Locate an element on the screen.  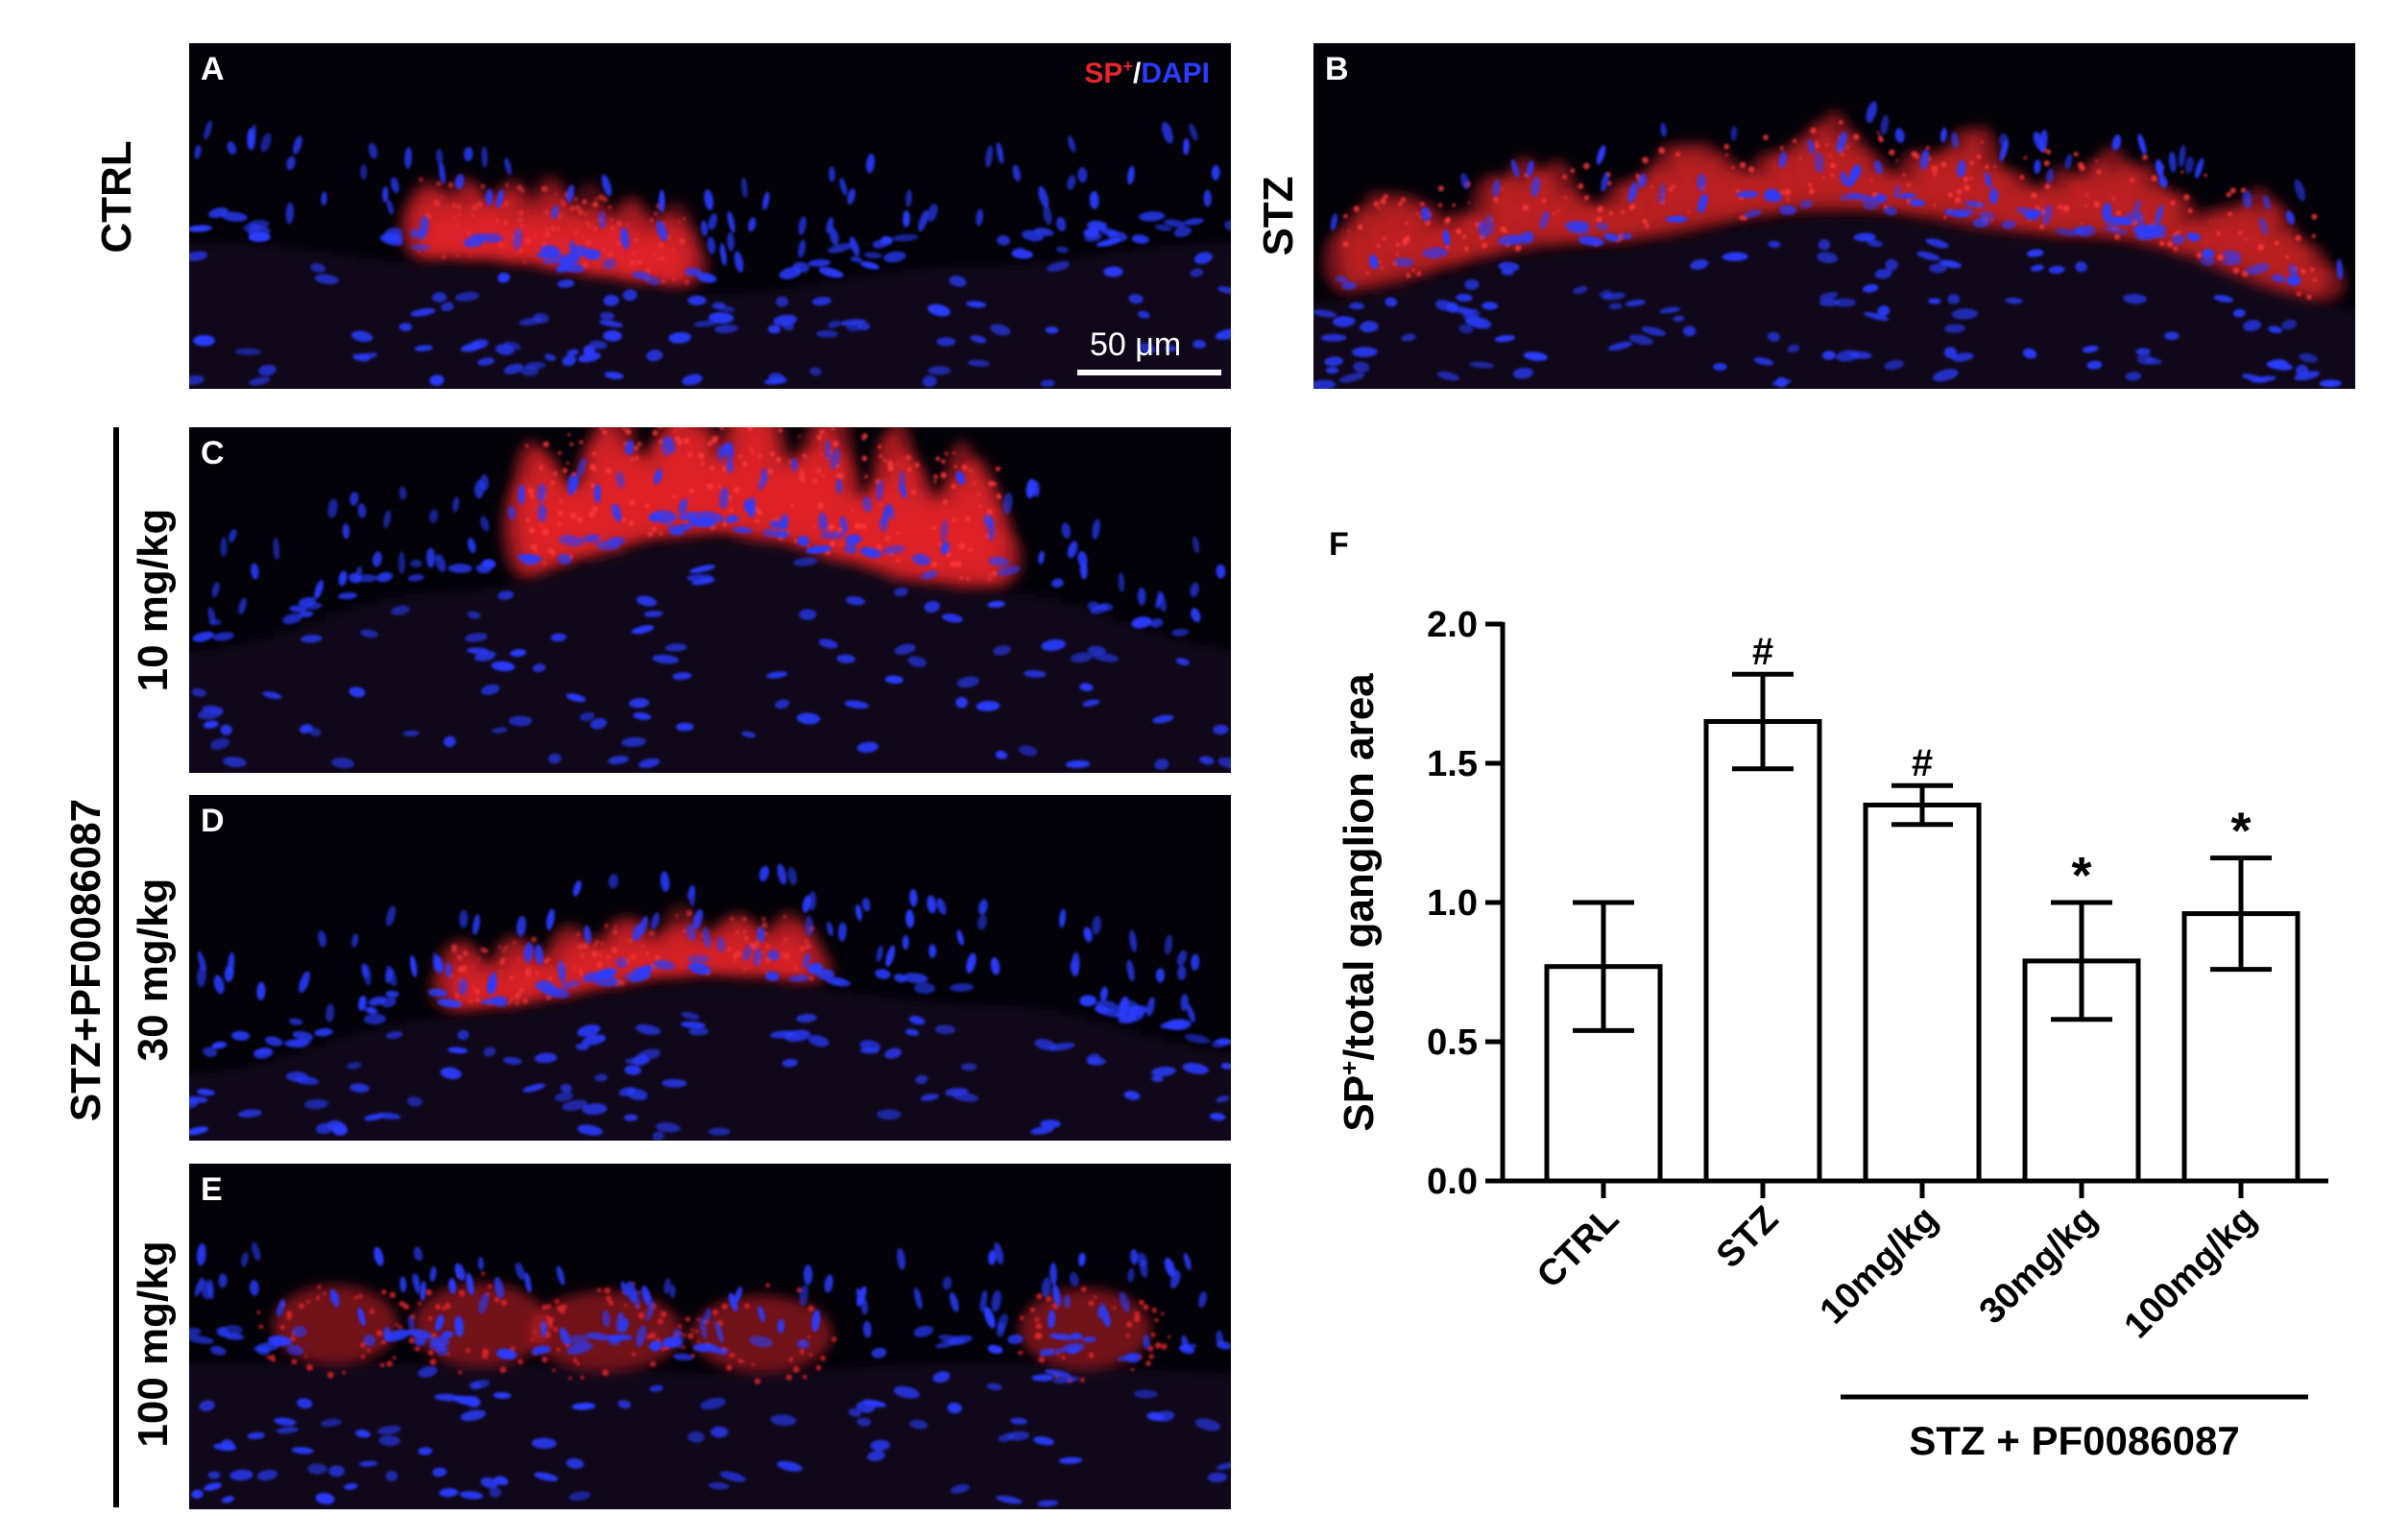
scale-bar is located at coordinates (1149, 372).